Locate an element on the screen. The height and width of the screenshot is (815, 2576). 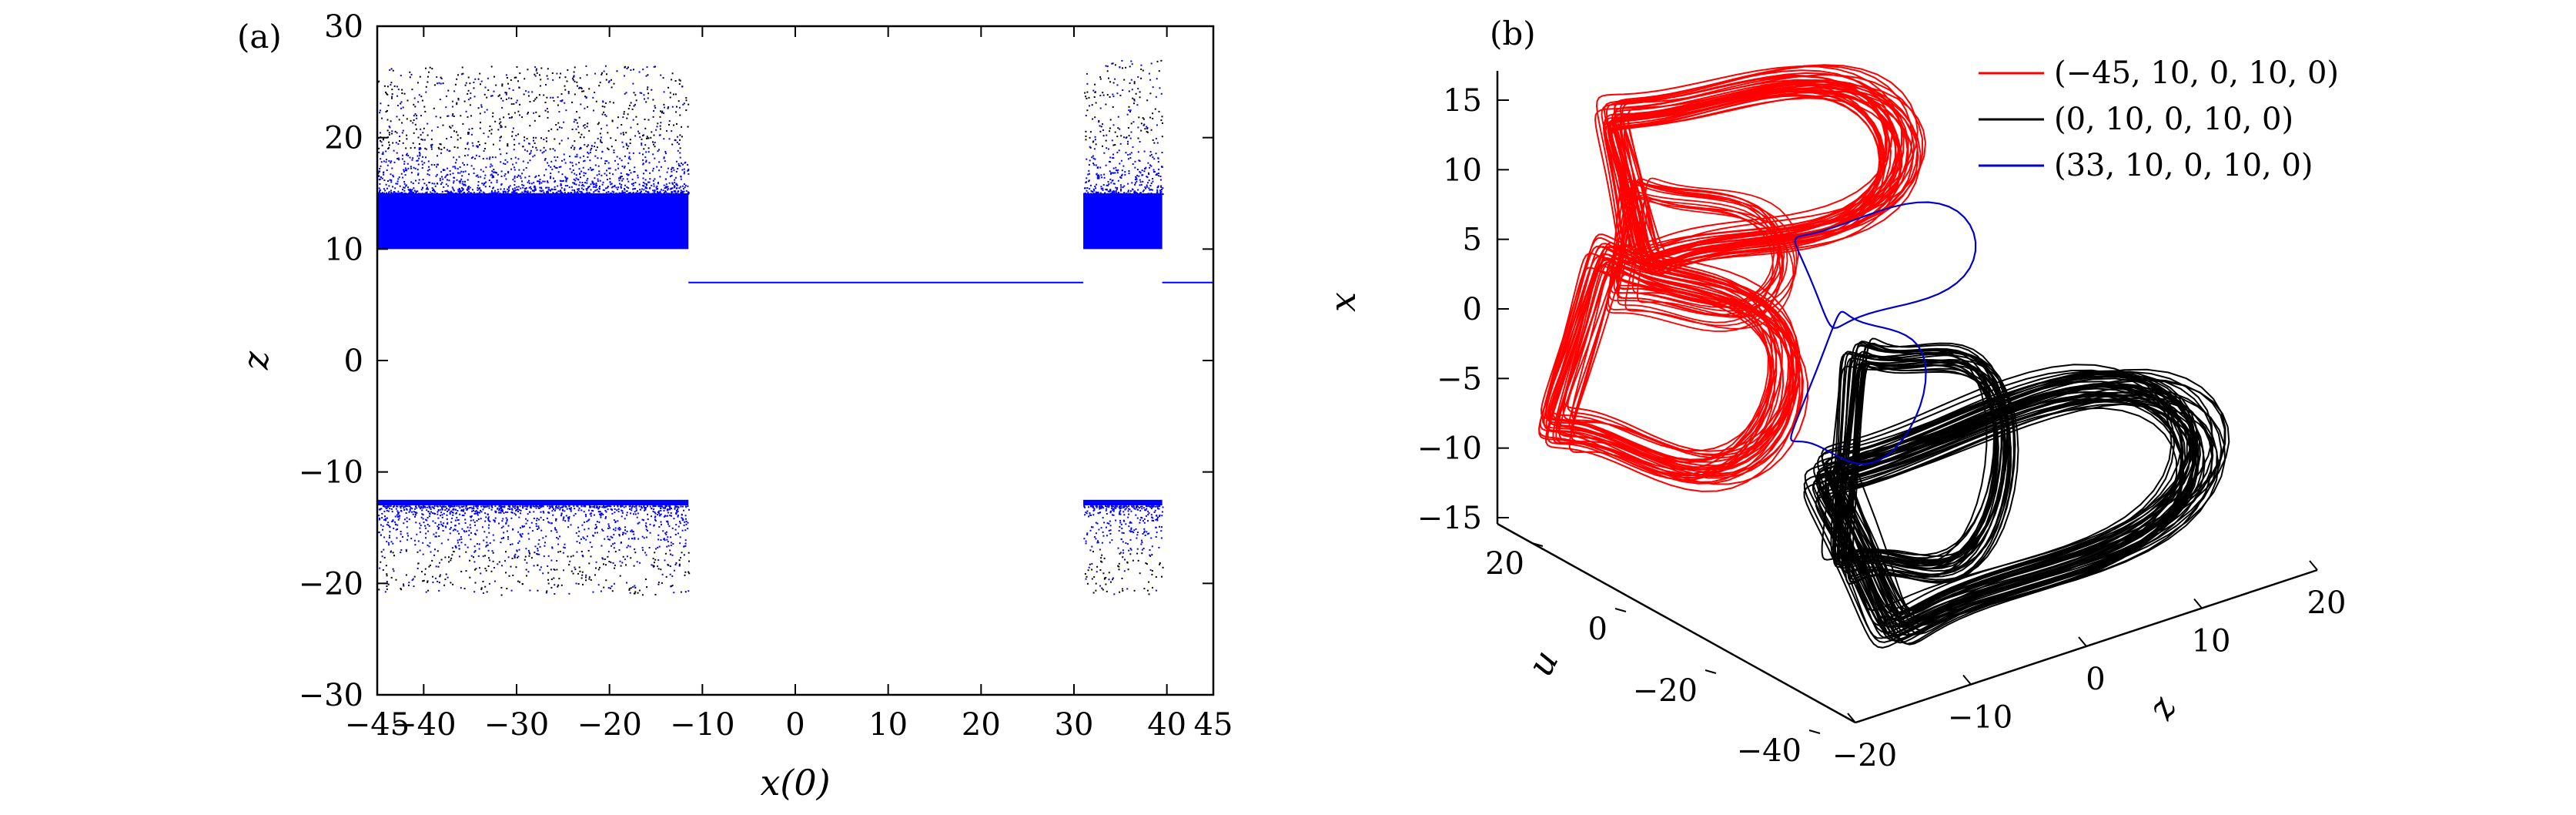
y-tick-label-6: 30 is located at coordinates (343, 27).